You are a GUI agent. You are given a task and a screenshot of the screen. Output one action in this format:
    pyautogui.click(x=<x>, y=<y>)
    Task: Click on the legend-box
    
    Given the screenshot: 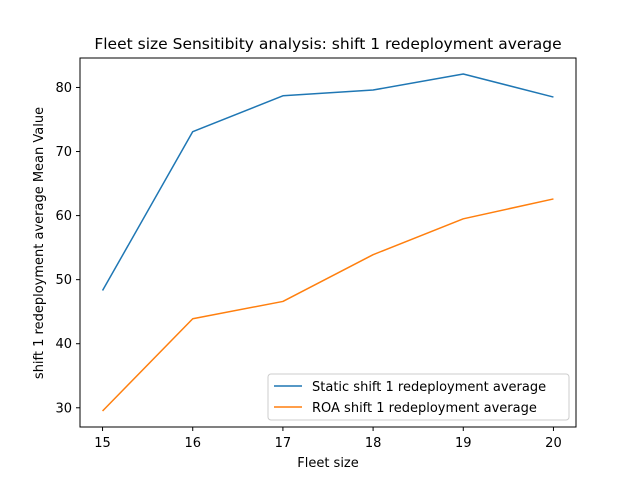 What is the action you would take?
    pyautogui.click(x=418, y=397)
    